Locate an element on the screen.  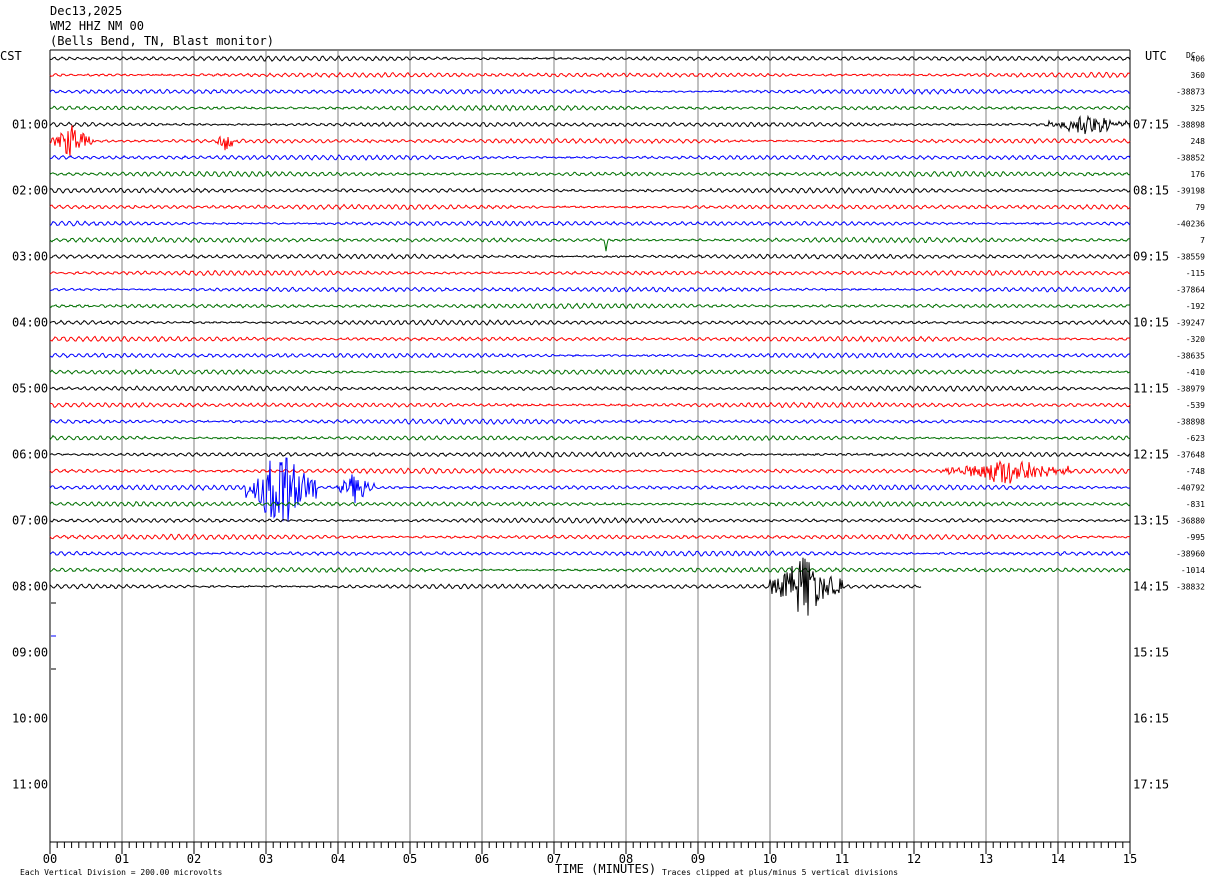
dc-offset-label: 325 is located at coordinates (1198, 108).